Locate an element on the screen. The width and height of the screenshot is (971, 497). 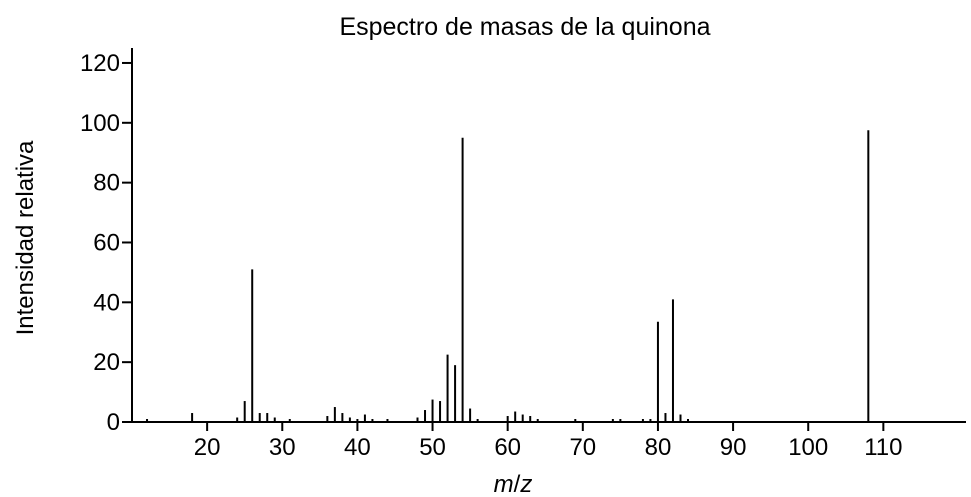
x-tick-label: 50 is located at coordinates (432, 447).